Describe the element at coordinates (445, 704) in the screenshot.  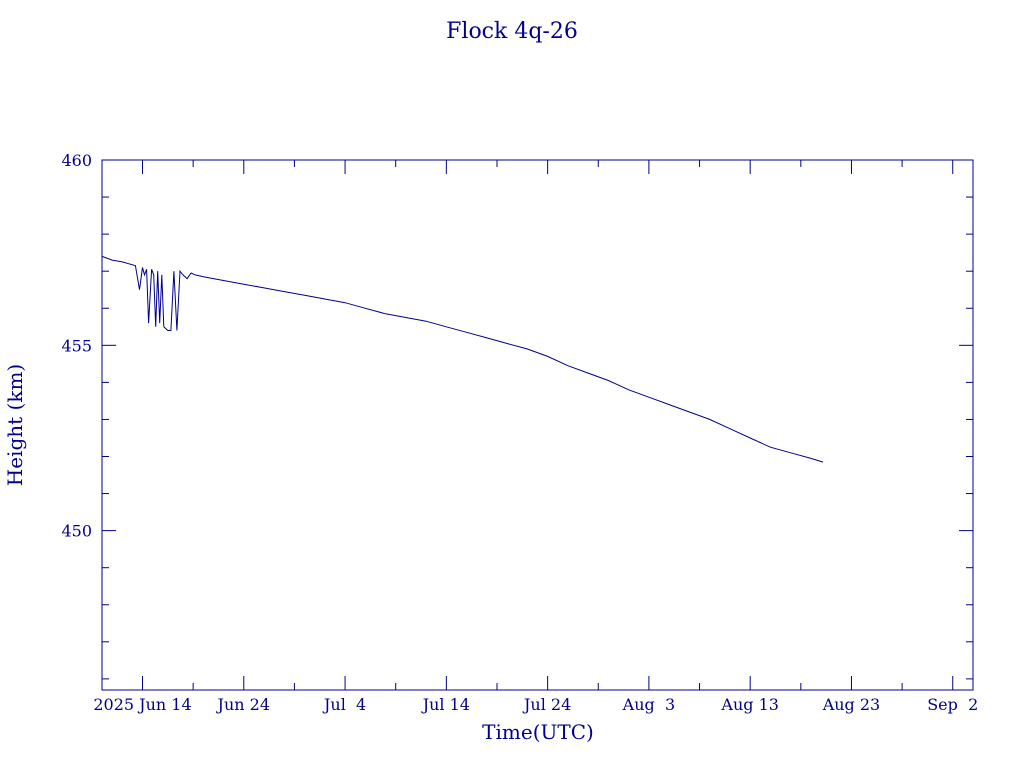
I see `x-tick-label: Jul 14` at that location.